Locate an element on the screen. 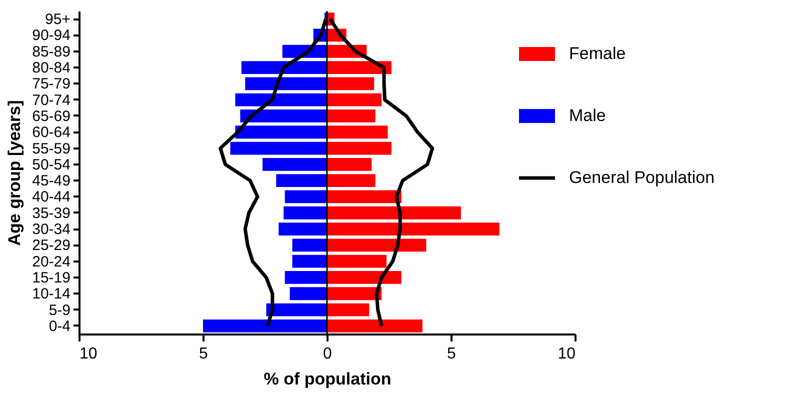 The image size is (795, 408). y-tick-label: 20-24 is located at coordinates (51, 261).